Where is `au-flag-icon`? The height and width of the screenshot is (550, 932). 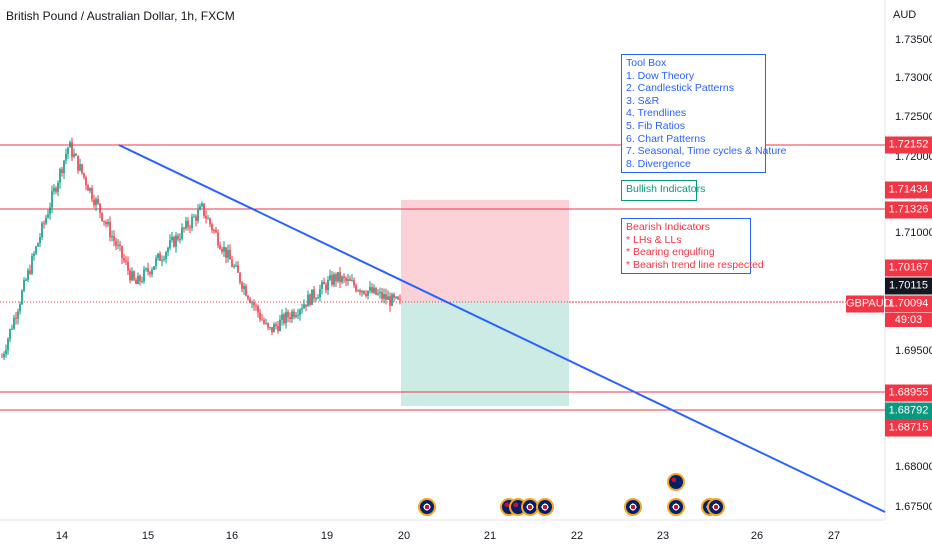 au-flag-icon is located at coordinates (676, 482).